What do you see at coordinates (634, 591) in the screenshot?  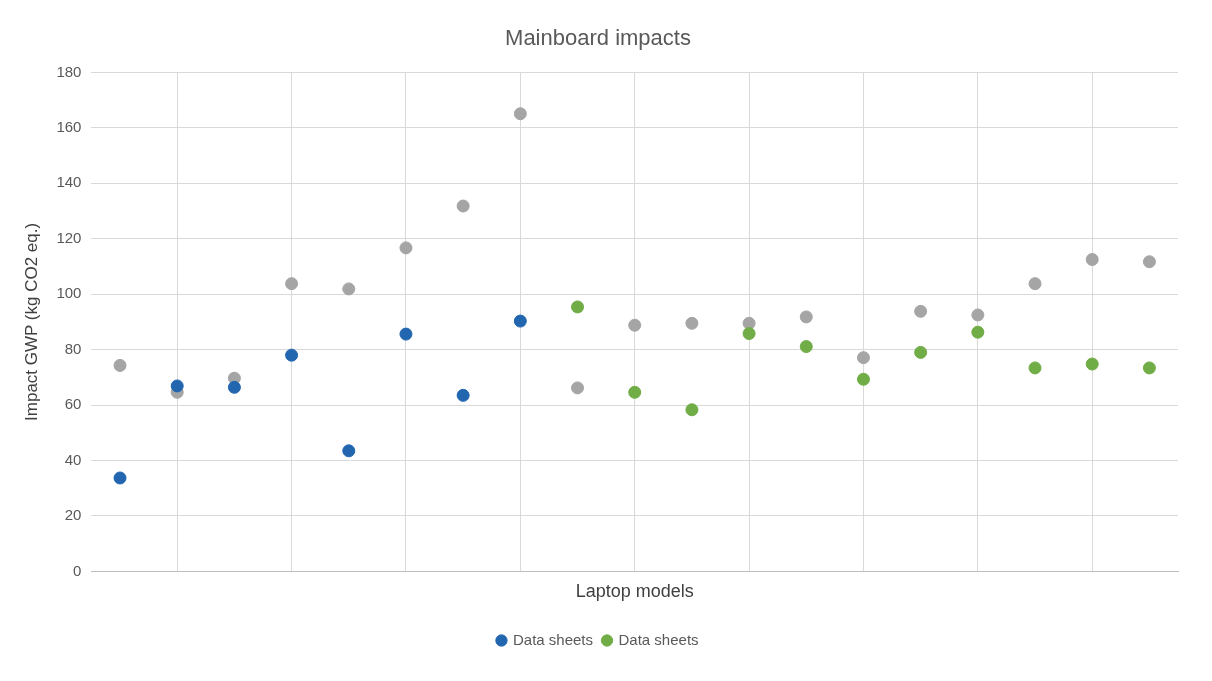 I see `x-axis-title: Laptop models` at bounding box center [634, 591].